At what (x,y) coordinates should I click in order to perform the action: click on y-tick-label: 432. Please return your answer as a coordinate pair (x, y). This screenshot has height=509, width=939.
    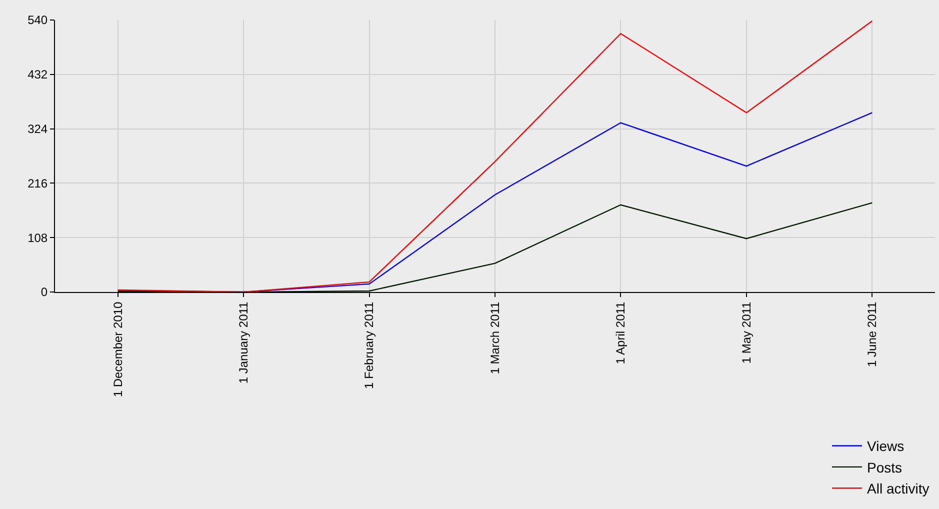
    Looking at the image, I should click on (38, 75).